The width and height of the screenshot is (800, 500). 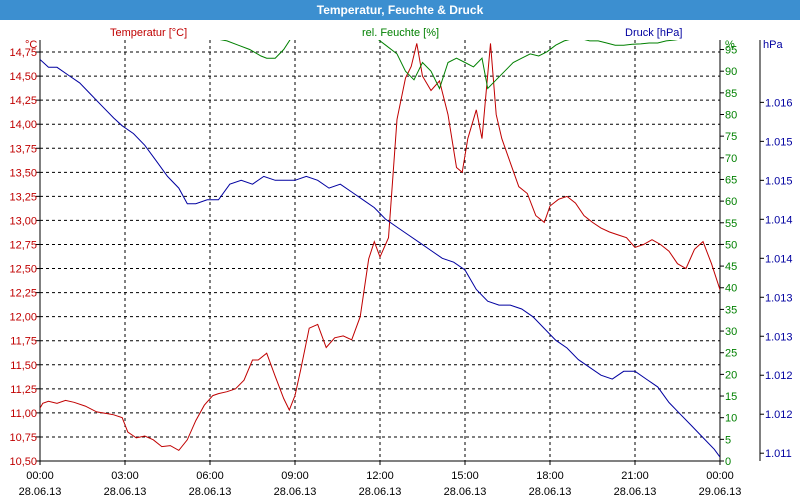 I want to click on temperature-tick-label: 11,25, so click(x=23, y=390).